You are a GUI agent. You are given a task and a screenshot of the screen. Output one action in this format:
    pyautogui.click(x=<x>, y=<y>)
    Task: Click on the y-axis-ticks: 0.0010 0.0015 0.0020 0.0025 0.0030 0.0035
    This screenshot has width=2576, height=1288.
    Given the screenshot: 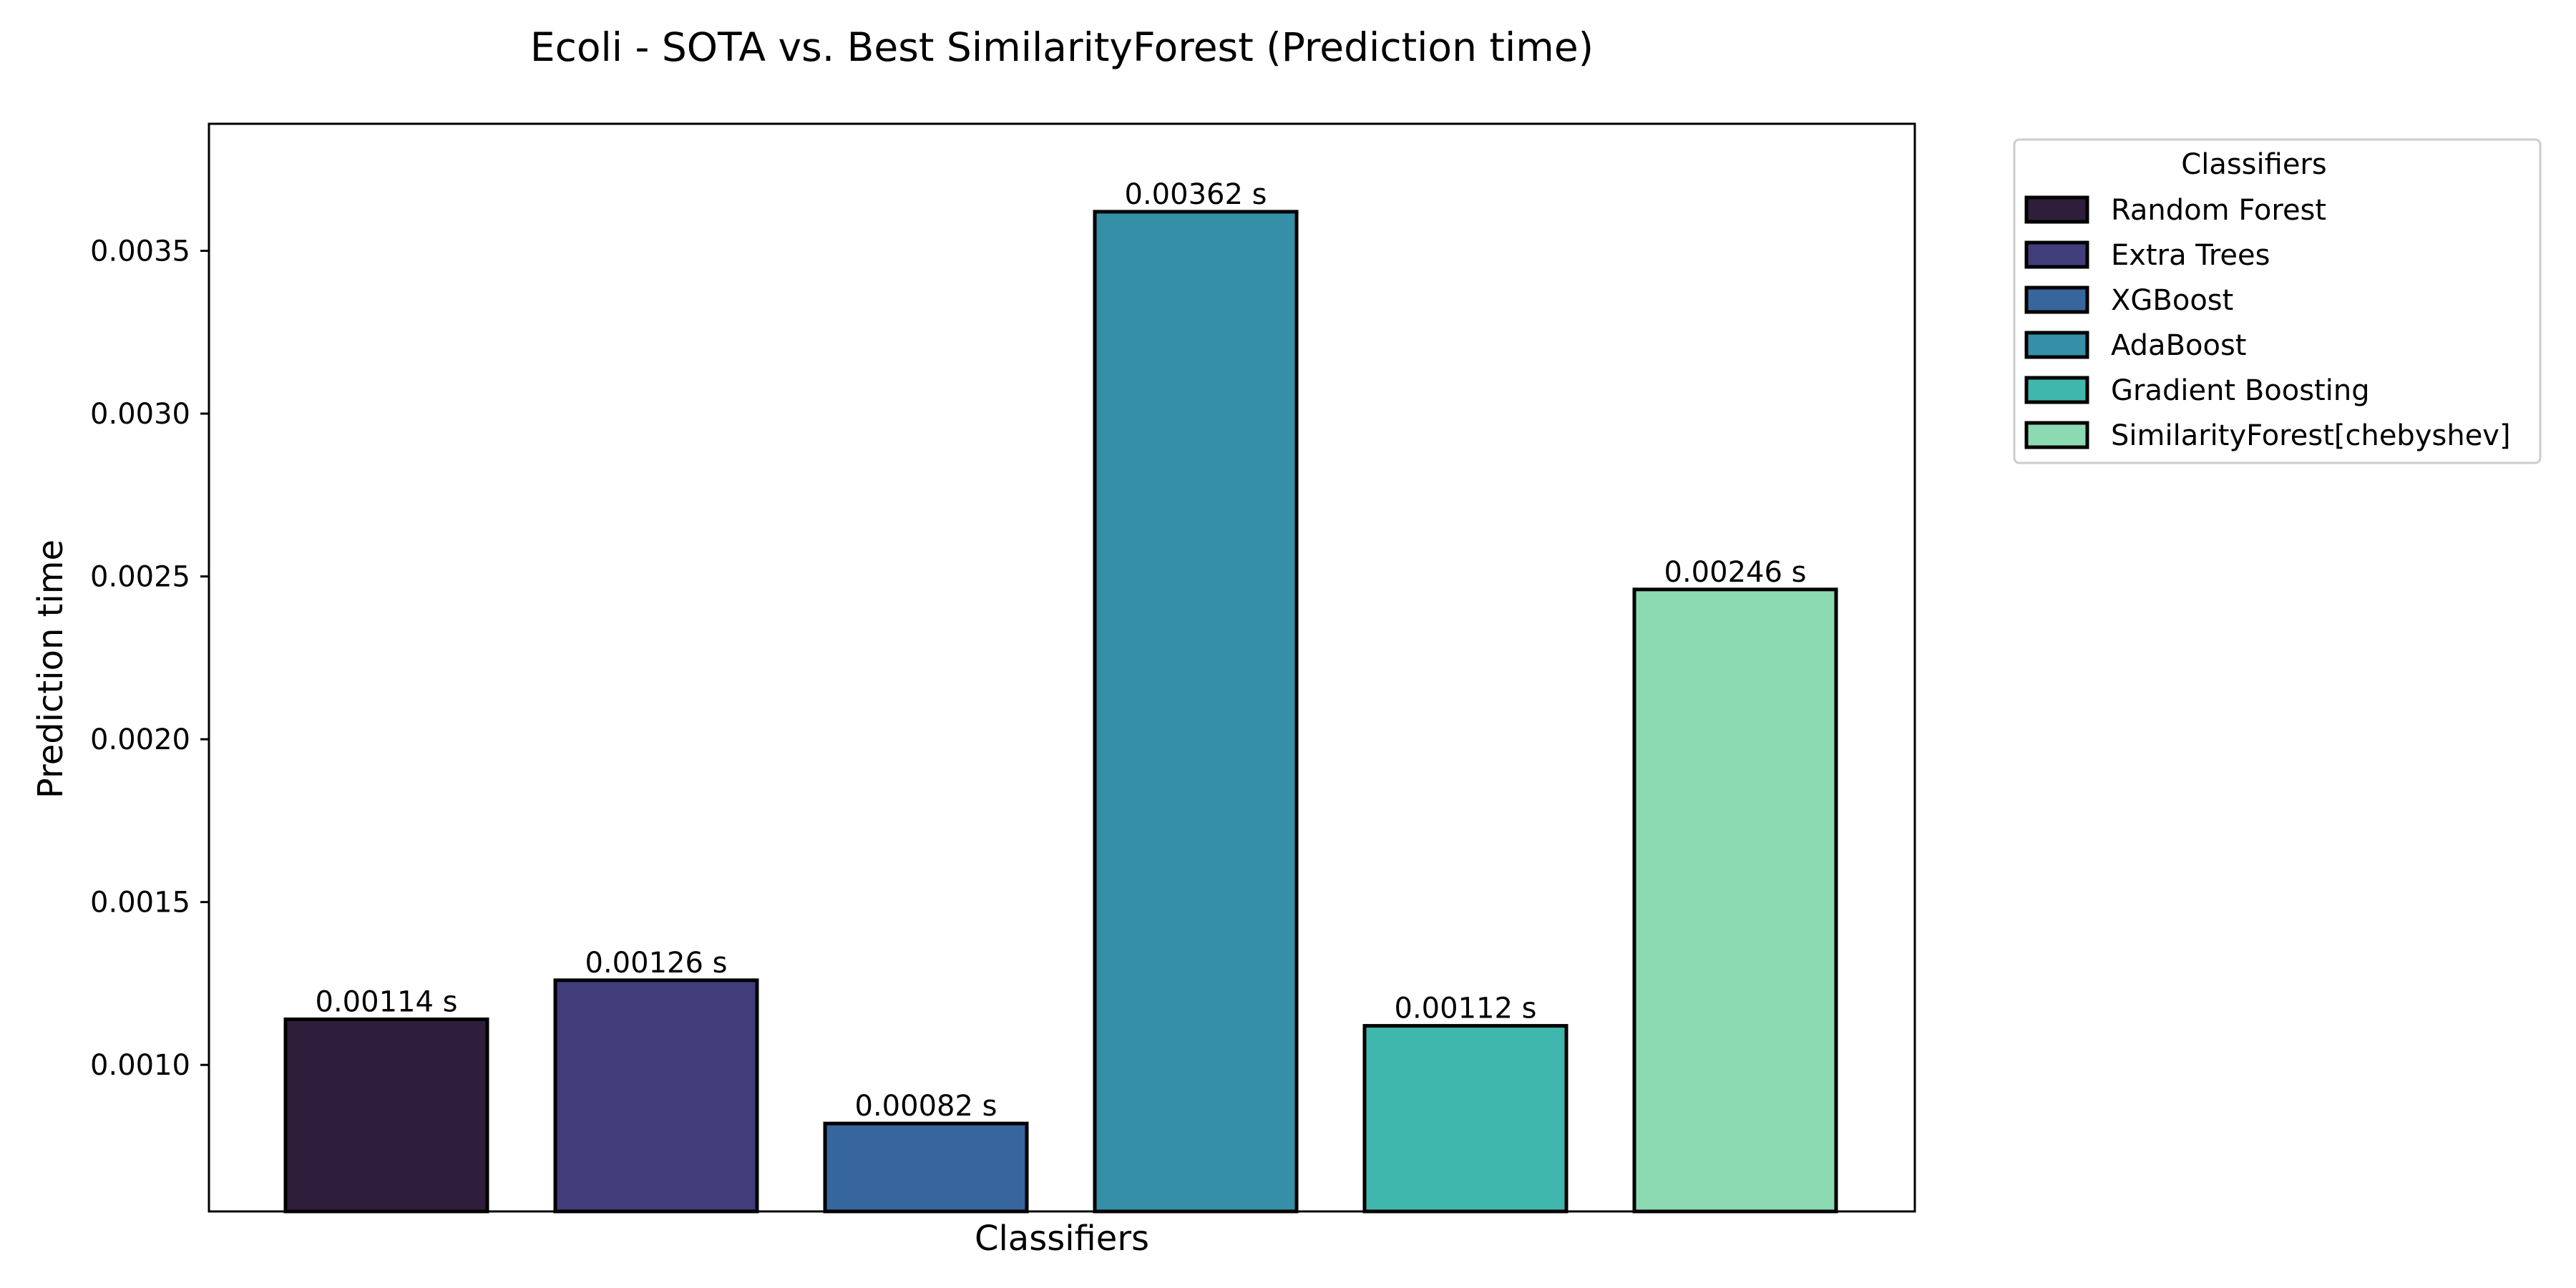 What is the action you would take?
    pyautogui.click(x=149, y=658)
    